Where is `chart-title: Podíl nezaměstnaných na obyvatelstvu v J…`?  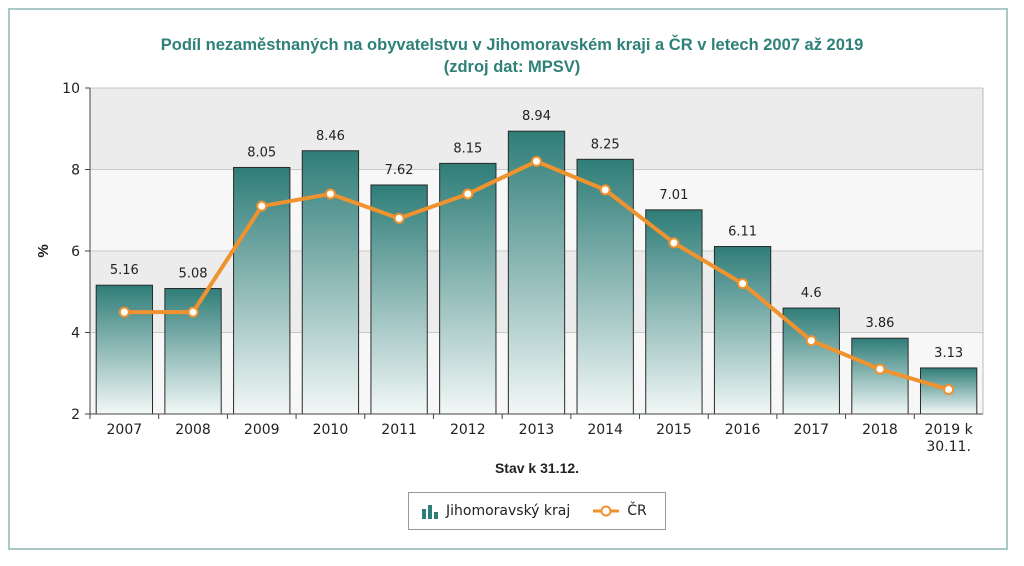
chart-title: Podíl nezaměstnaných na obyvatelstvu v J… is located at coordinates (512, 56).